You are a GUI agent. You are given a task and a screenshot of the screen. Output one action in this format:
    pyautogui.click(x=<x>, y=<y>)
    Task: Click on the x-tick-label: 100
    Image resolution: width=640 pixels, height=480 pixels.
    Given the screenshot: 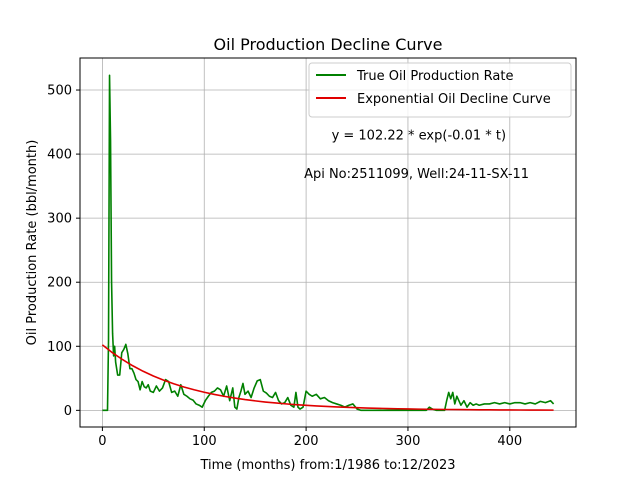 What is the action you would take?
    pyautogui.click(x=204, y=441)
    